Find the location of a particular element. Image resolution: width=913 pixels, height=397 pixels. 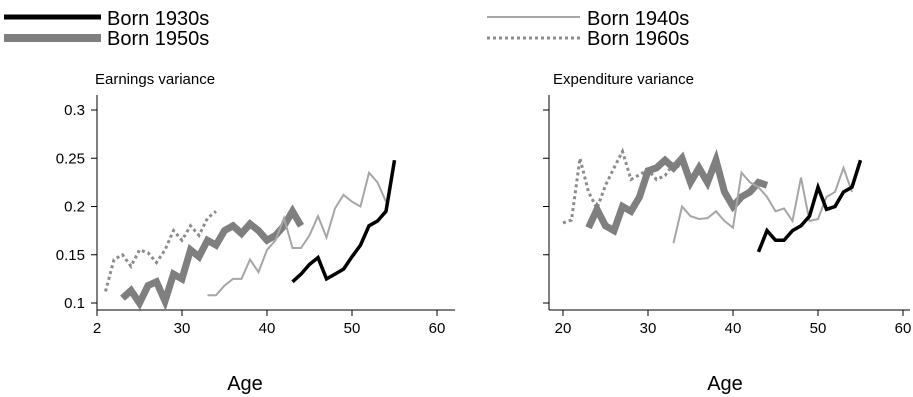

expenditure-x-tick-label: 20 is located at coordinates (563, 328).